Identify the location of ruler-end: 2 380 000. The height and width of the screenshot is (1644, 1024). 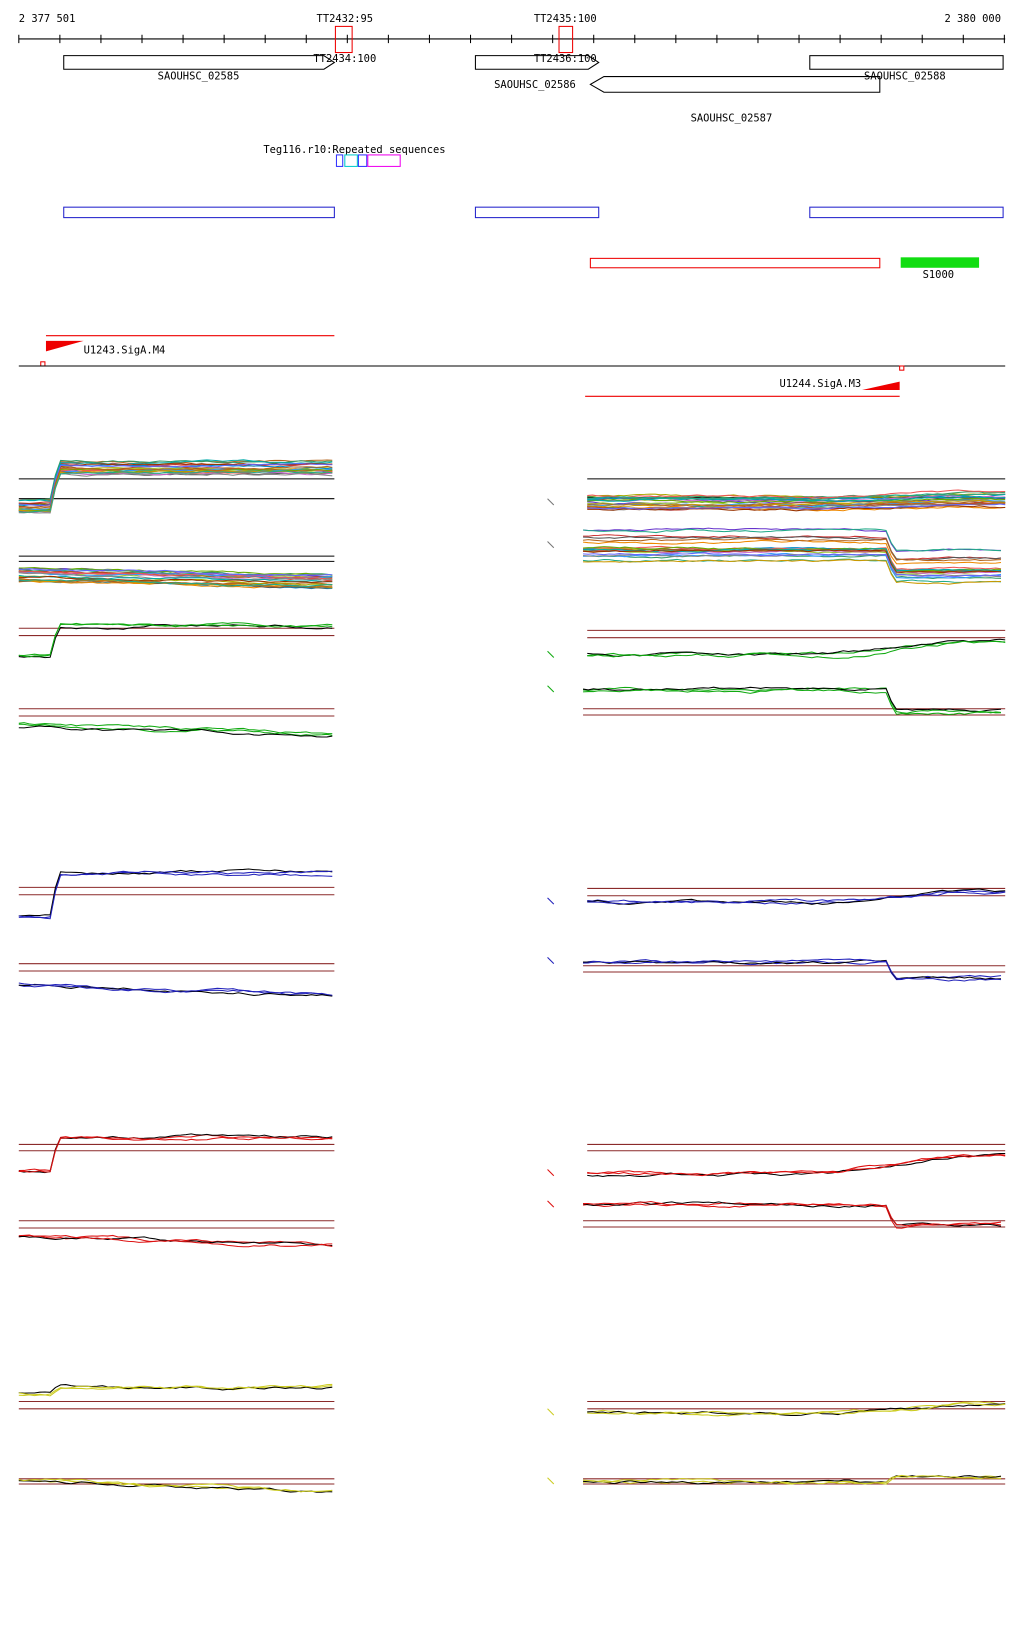
(972, 19).